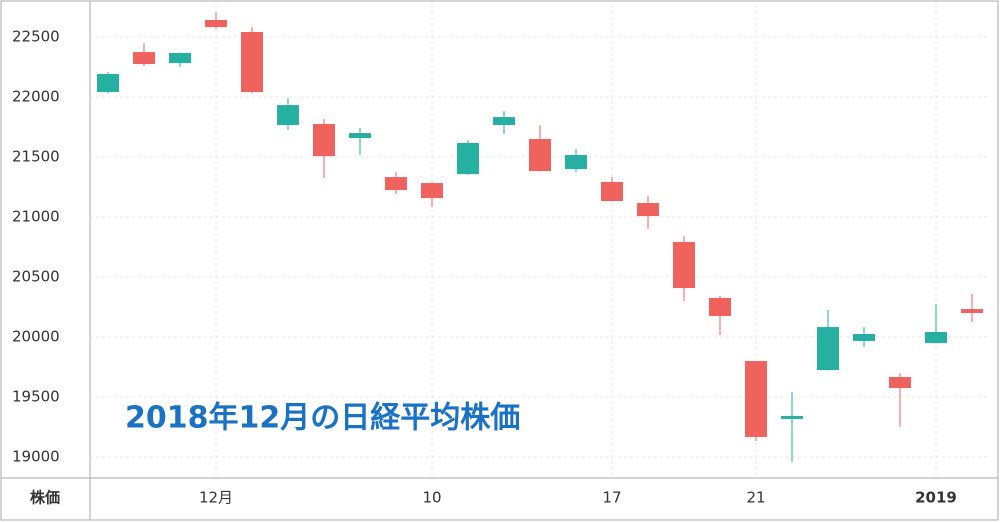 The image size is (1000, 523). What do you see at coordinates (36, 397) in the screenshot?
I see `y-tick-label: 19500` at bounding box center [36, 397].